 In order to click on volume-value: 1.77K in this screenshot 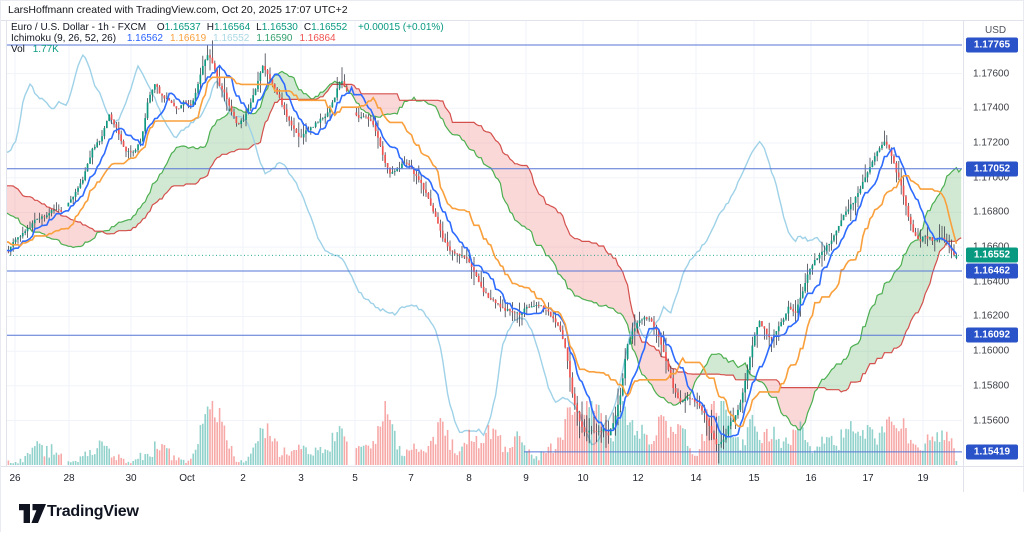, I will do `click(45, 49)`.